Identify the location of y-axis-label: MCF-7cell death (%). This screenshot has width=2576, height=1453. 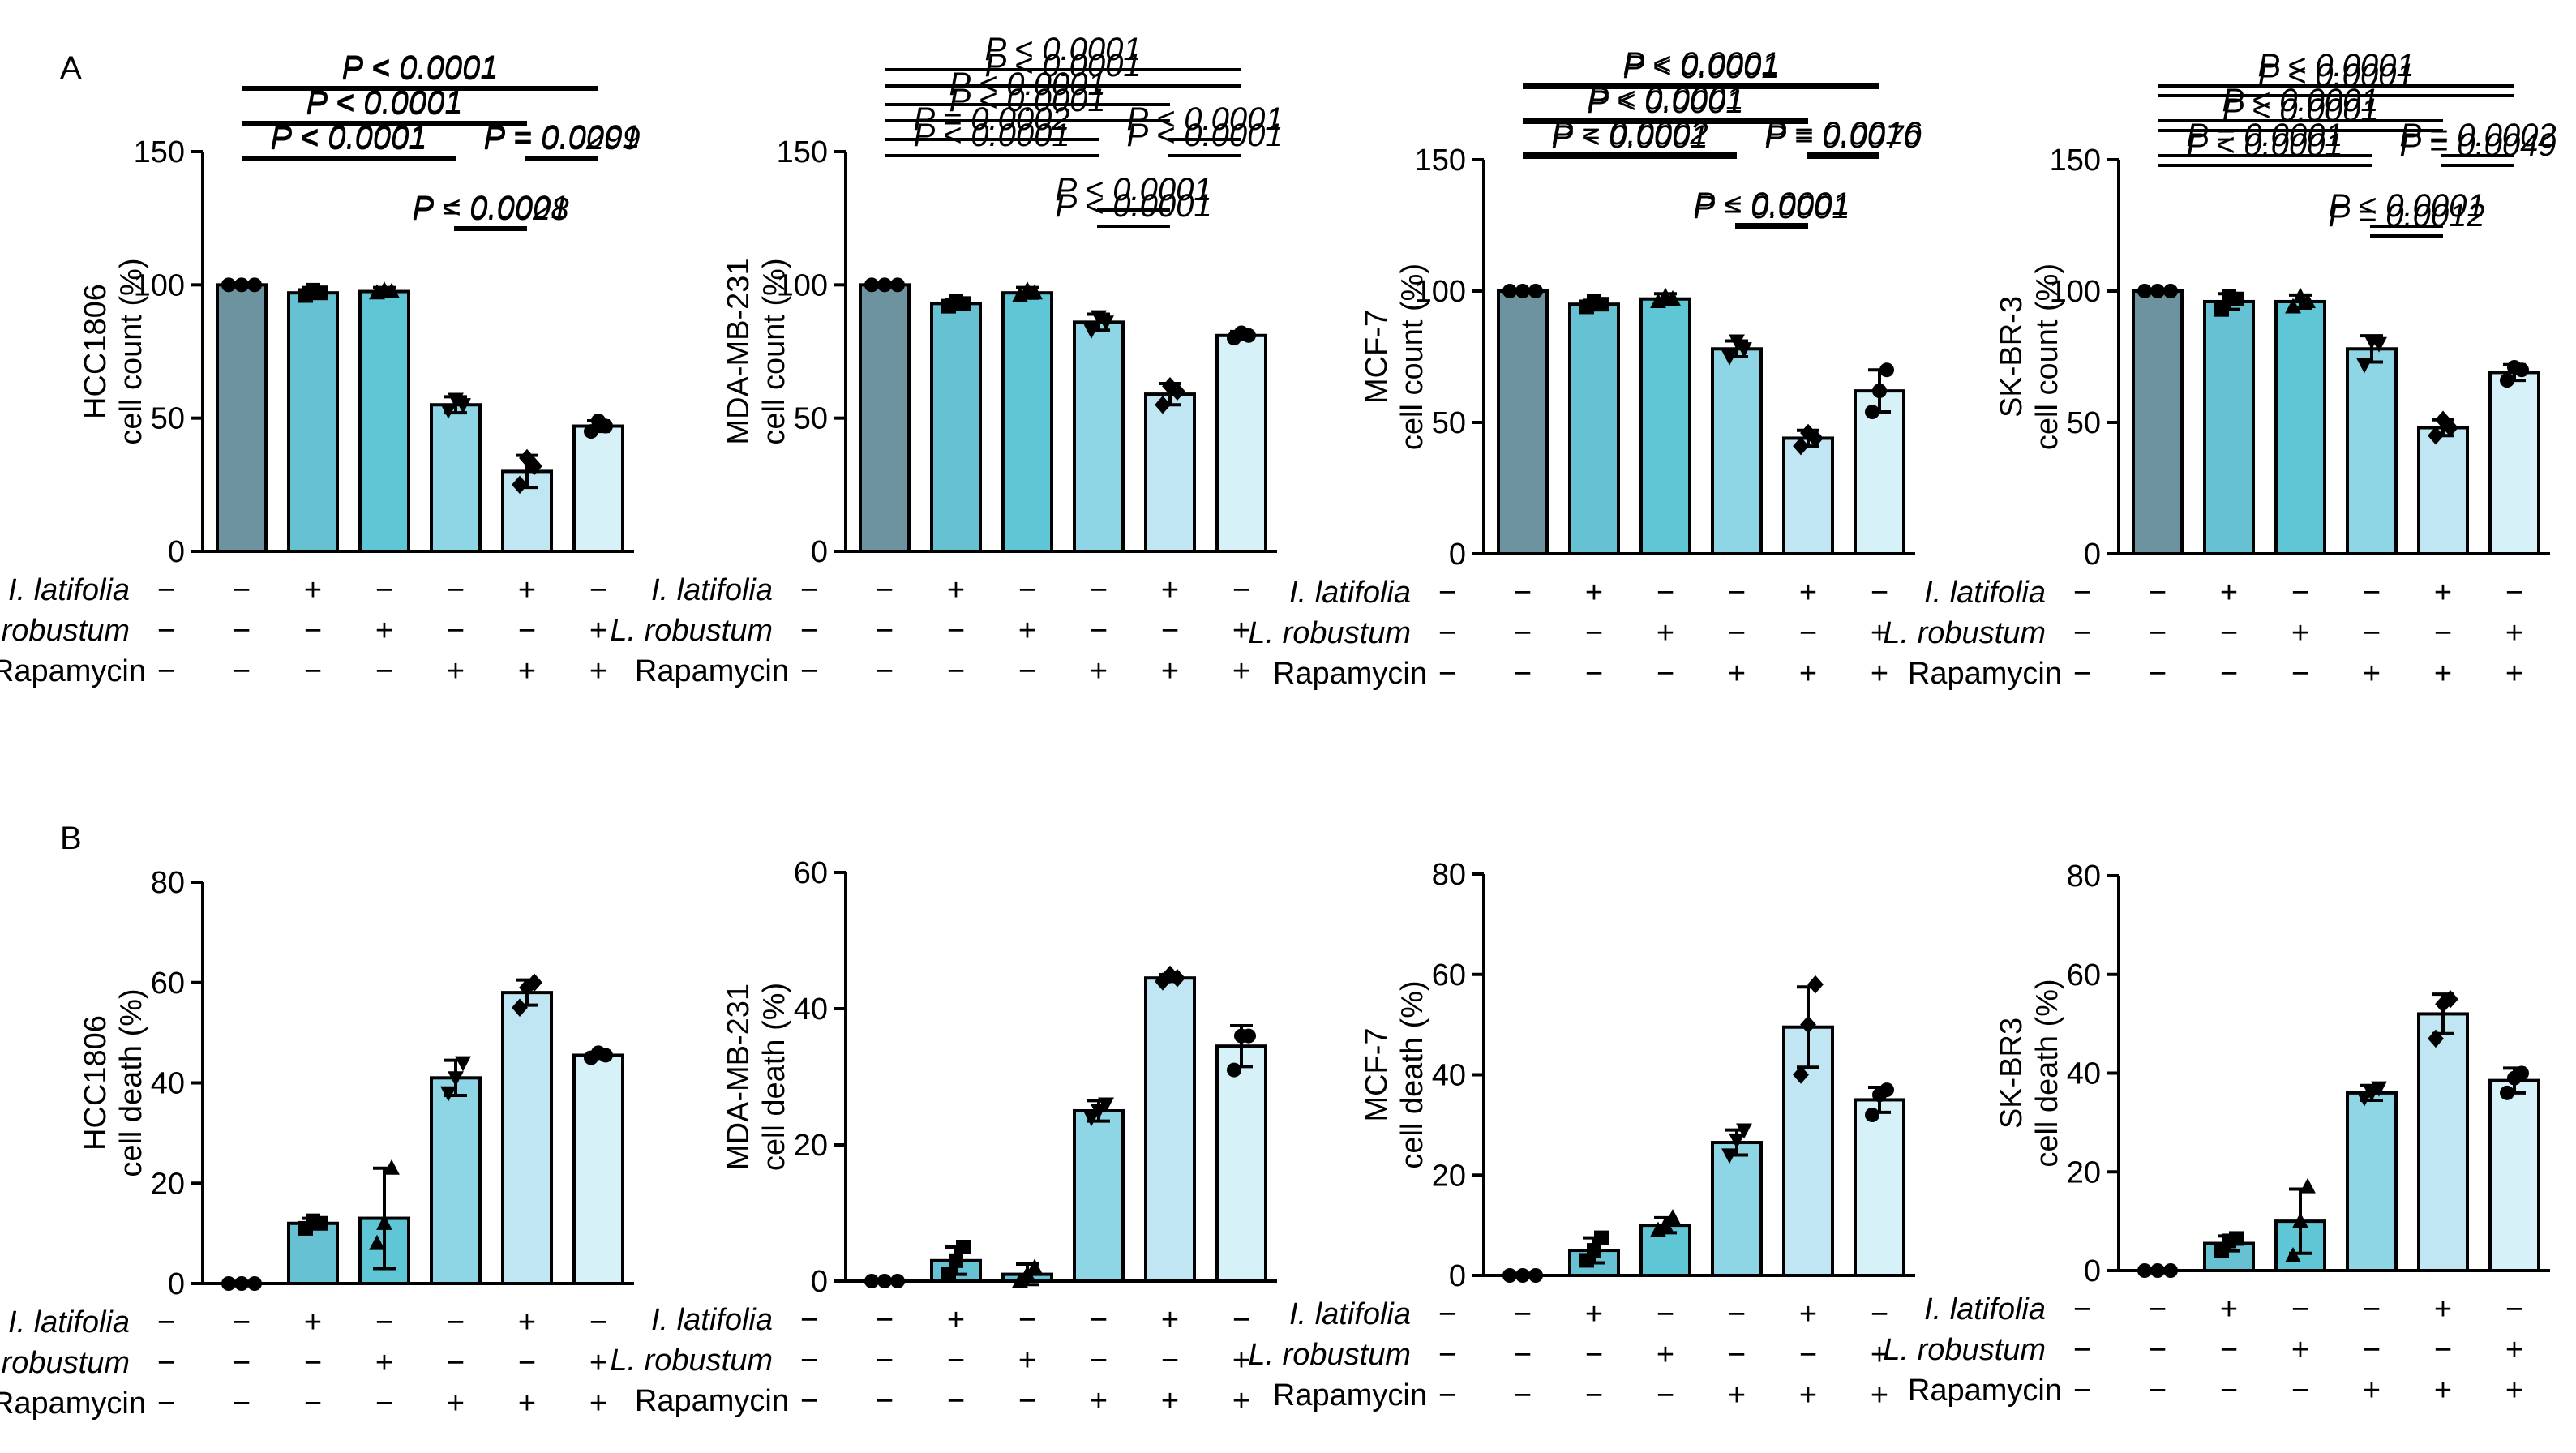
(1394, 1074).